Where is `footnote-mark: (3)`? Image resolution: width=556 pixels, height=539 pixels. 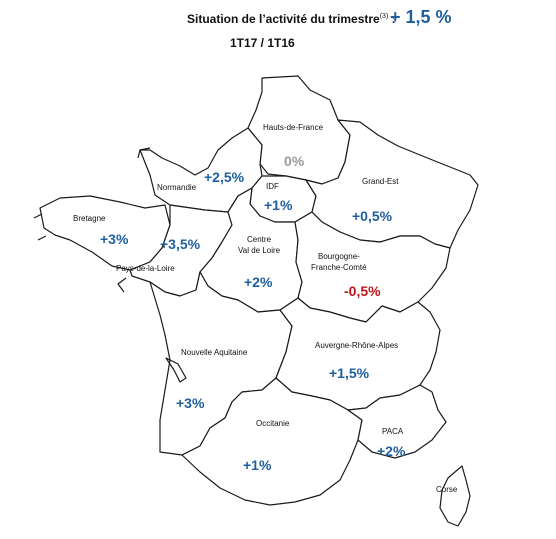 footnote-mark: (3) is located at coordinates (384, 16).